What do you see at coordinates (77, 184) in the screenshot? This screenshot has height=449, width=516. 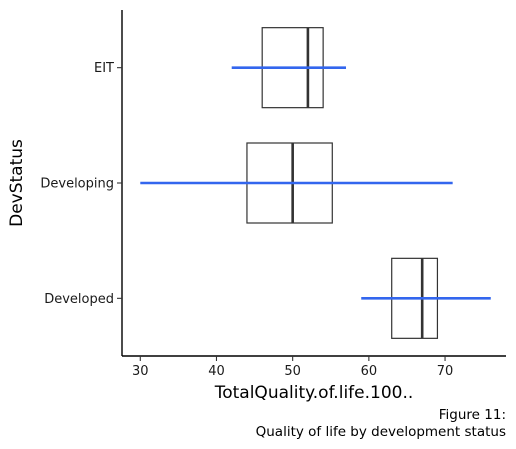 I see `y-tick-label-developing: Developing` at bounding box center [77, 184].